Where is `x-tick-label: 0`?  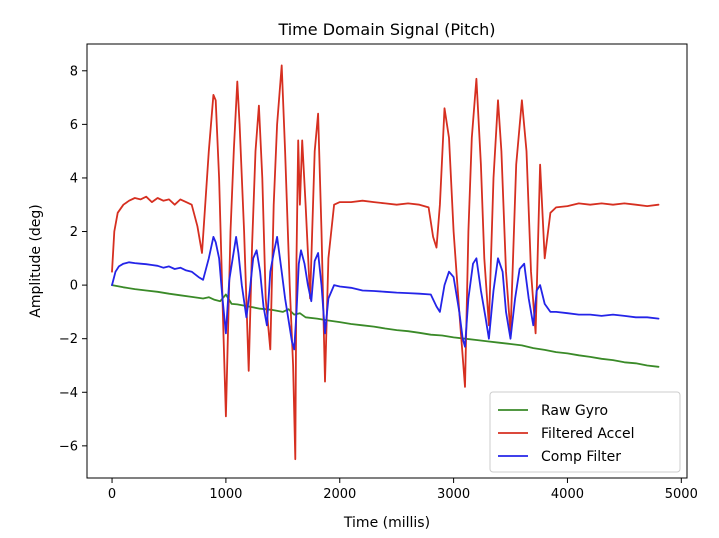
x-tick-label: 0 is located at coordinates (112, 494).